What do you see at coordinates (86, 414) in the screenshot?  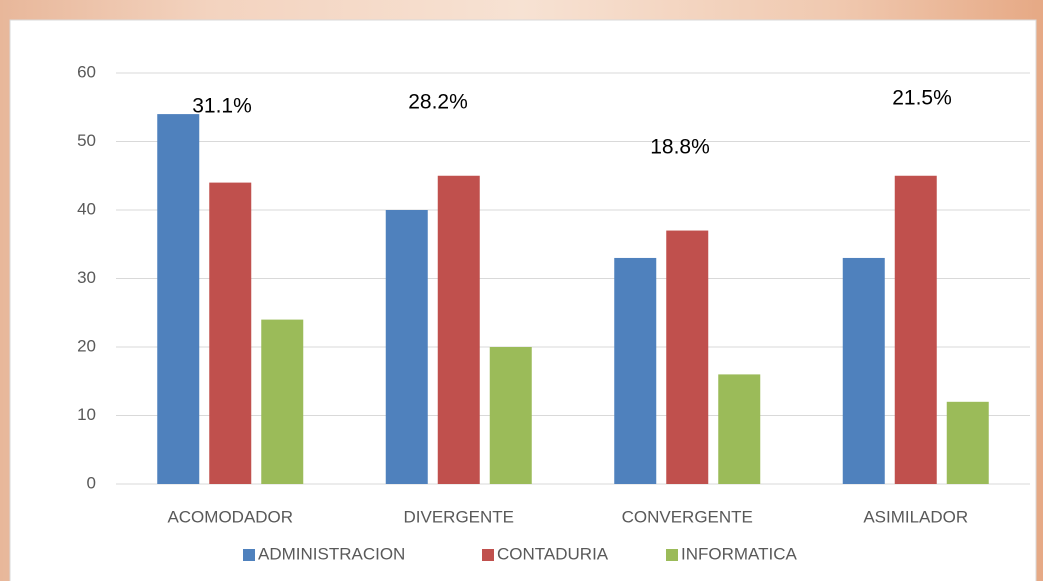 I see `y-tick-label: 10` at bounding box center [86, 414].